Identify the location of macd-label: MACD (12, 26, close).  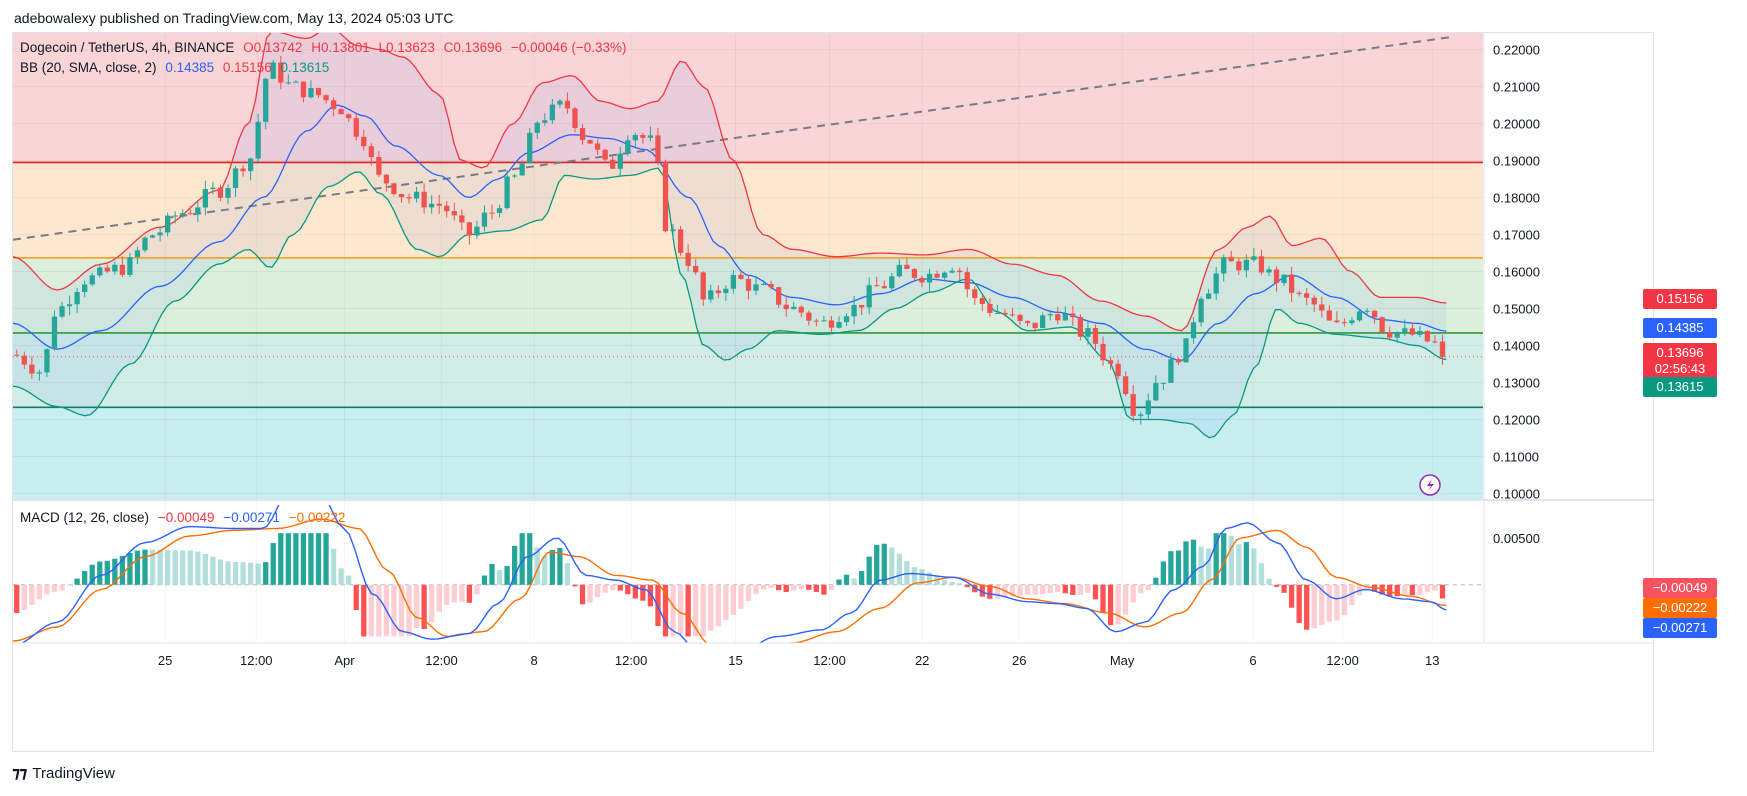
(85, 517).